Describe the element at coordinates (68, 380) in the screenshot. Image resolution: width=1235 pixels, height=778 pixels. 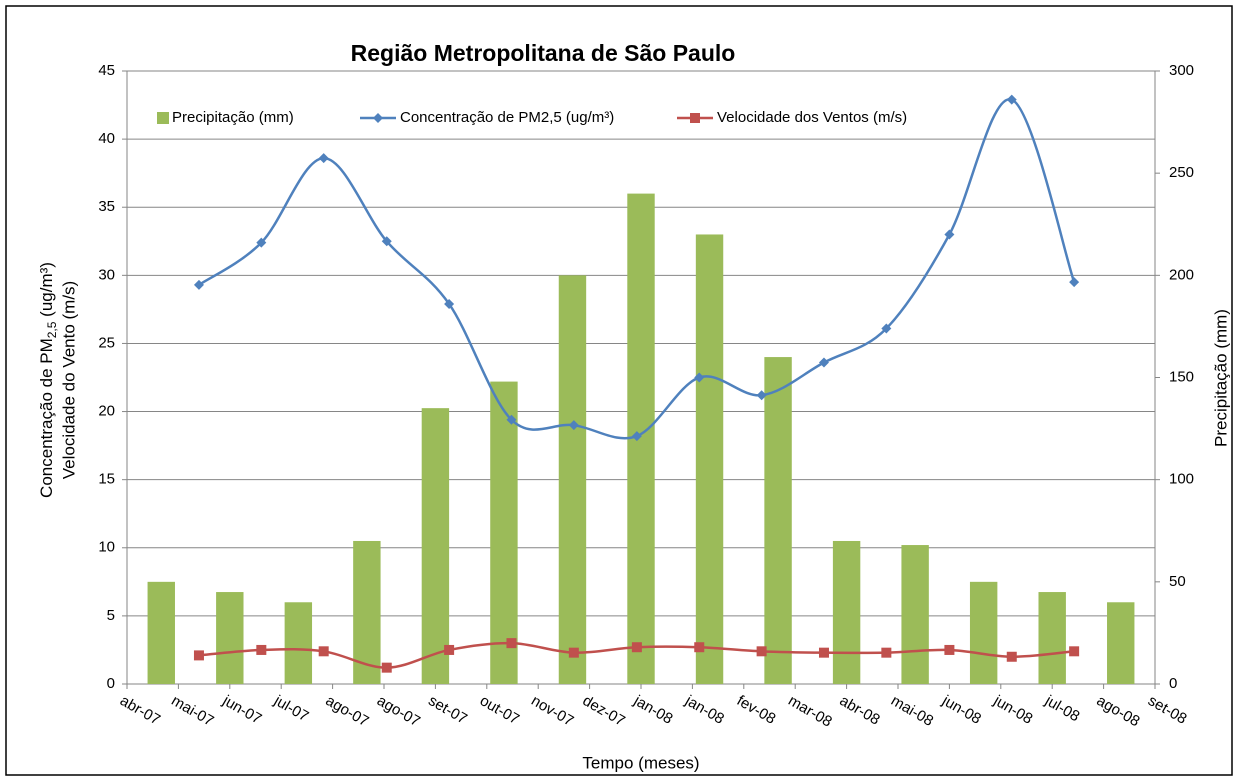
I see `y-axis-label-2: Velocidade do Vento (m/s)` at that location.